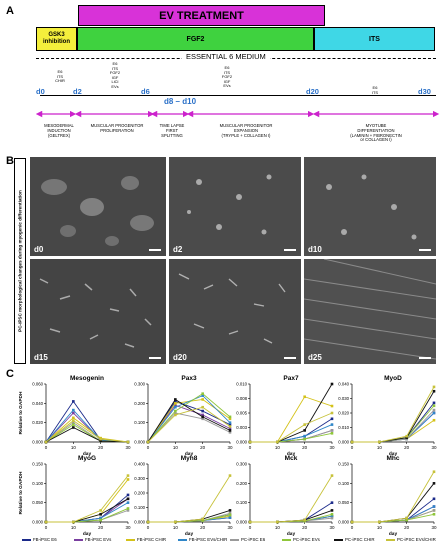 The height and width of the screenshot is (550, 445). I want to click on y-tick-label: 0.100, so click(139, 507).